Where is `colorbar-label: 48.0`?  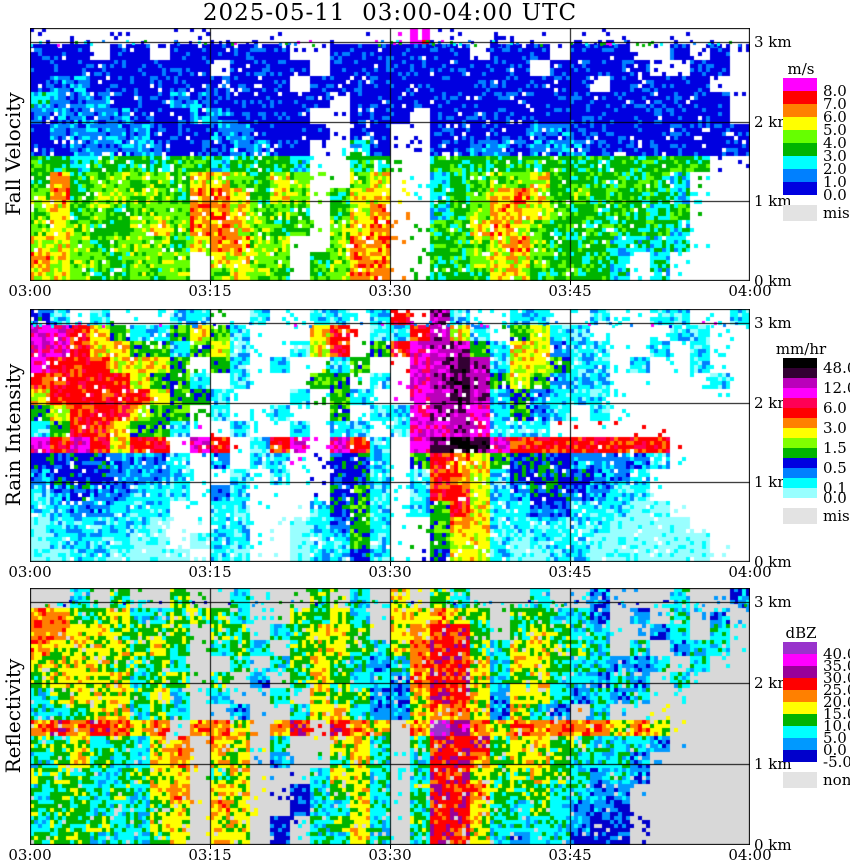 colorbar-label: 48.0 is located at coordinates (836, 368).